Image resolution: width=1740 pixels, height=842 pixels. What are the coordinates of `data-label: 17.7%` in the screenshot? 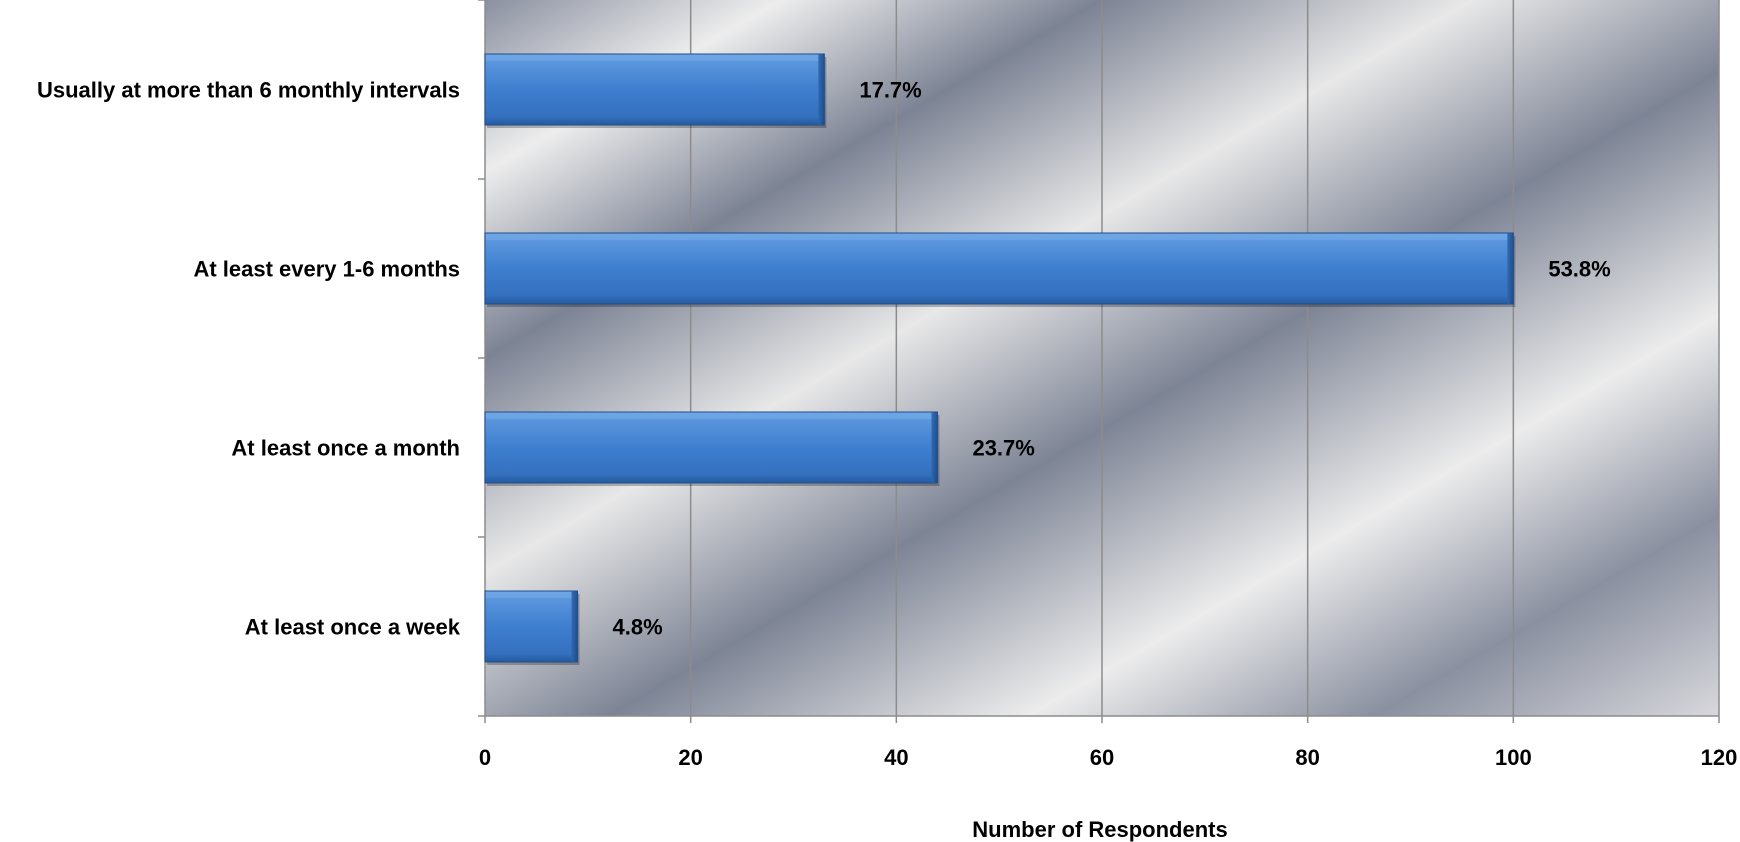 It's located at (890, 90).